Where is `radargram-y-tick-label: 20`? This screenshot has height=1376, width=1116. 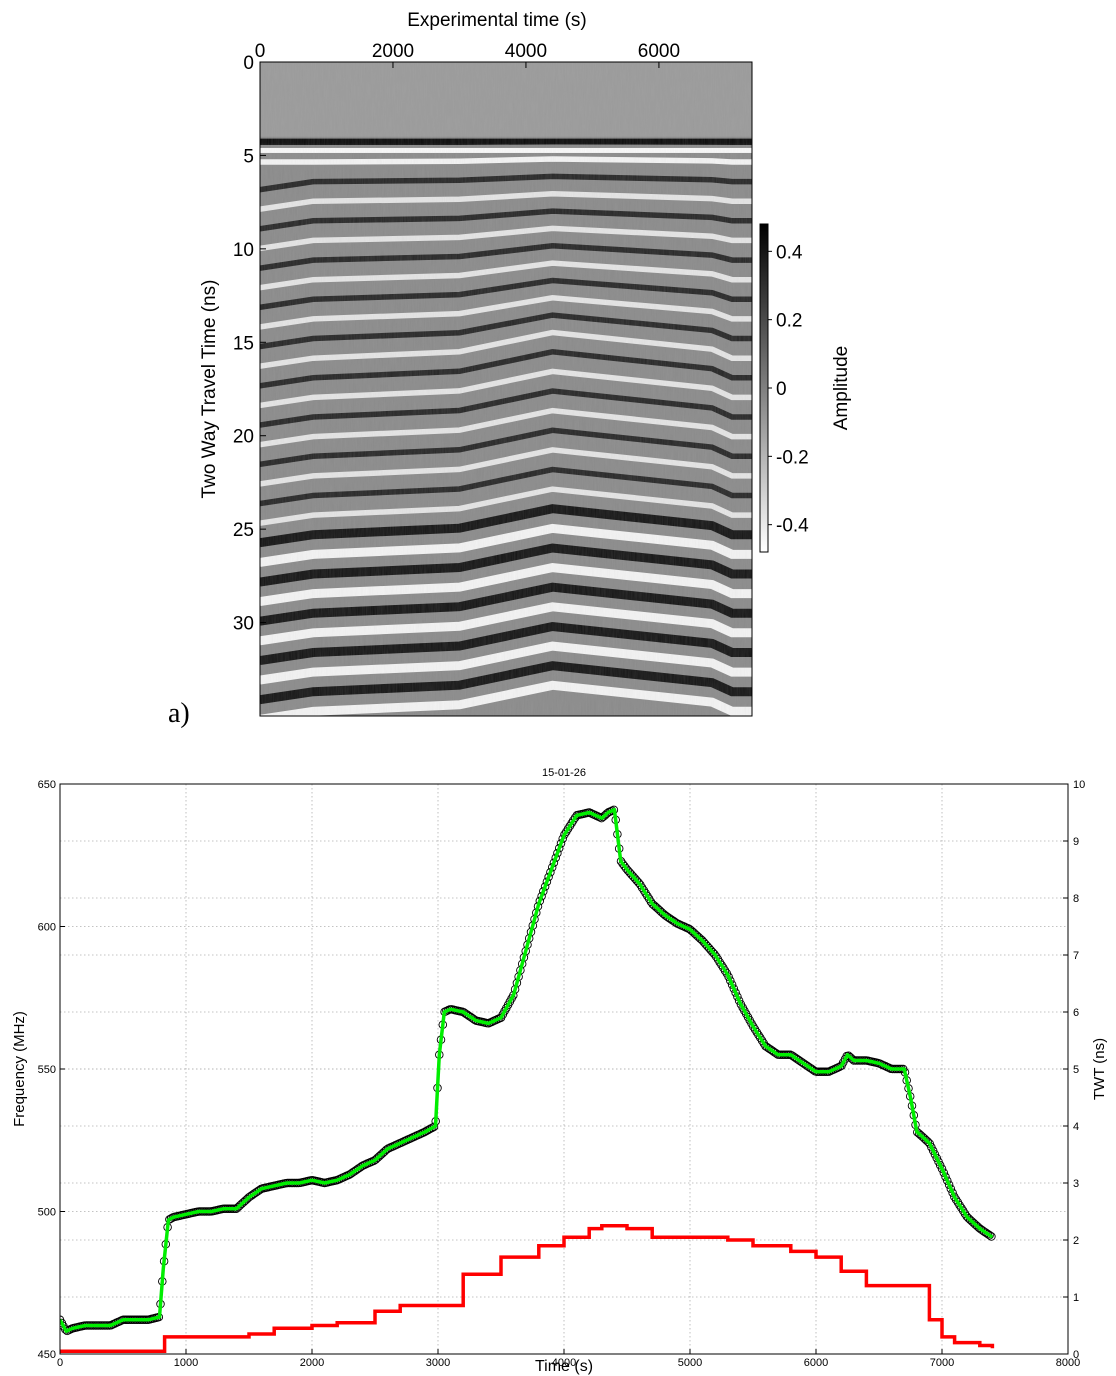 radargram-y-tick-label: 20 is located at coordinates (243, 437).